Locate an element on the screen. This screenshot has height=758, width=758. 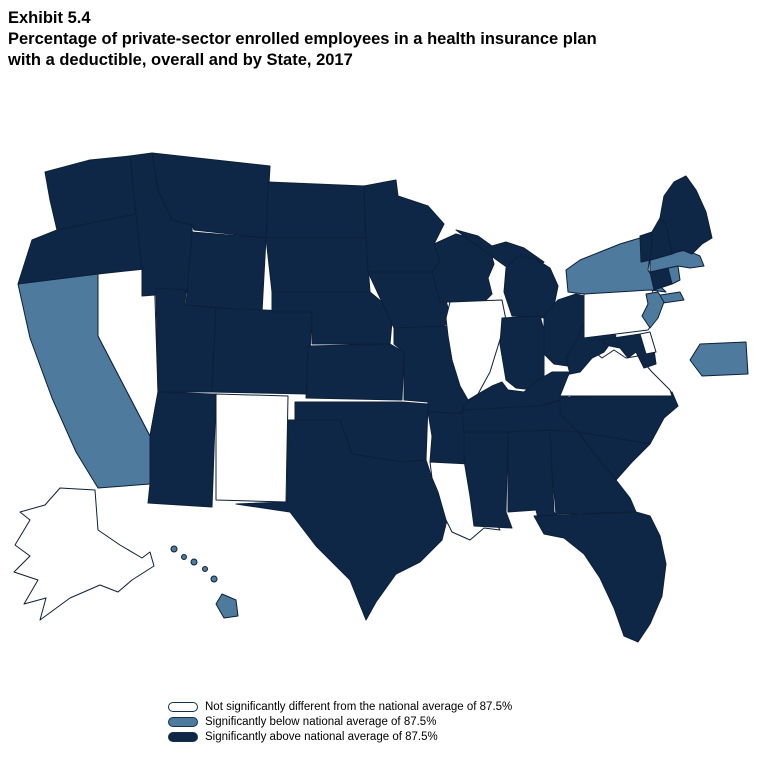
state-sc is located at coordinates (614, 456).